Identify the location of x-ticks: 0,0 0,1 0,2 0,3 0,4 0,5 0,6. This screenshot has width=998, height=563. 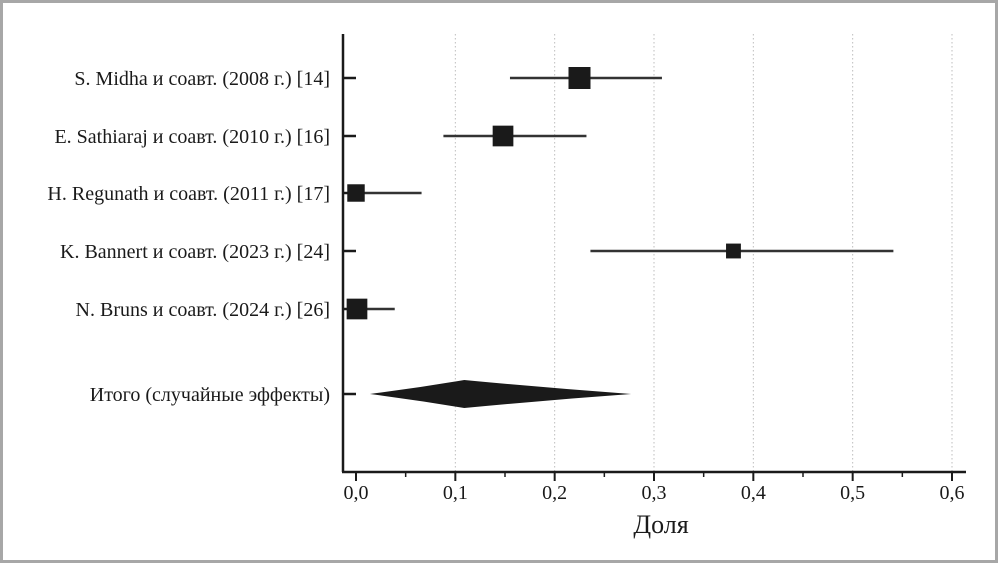
(654, 488).